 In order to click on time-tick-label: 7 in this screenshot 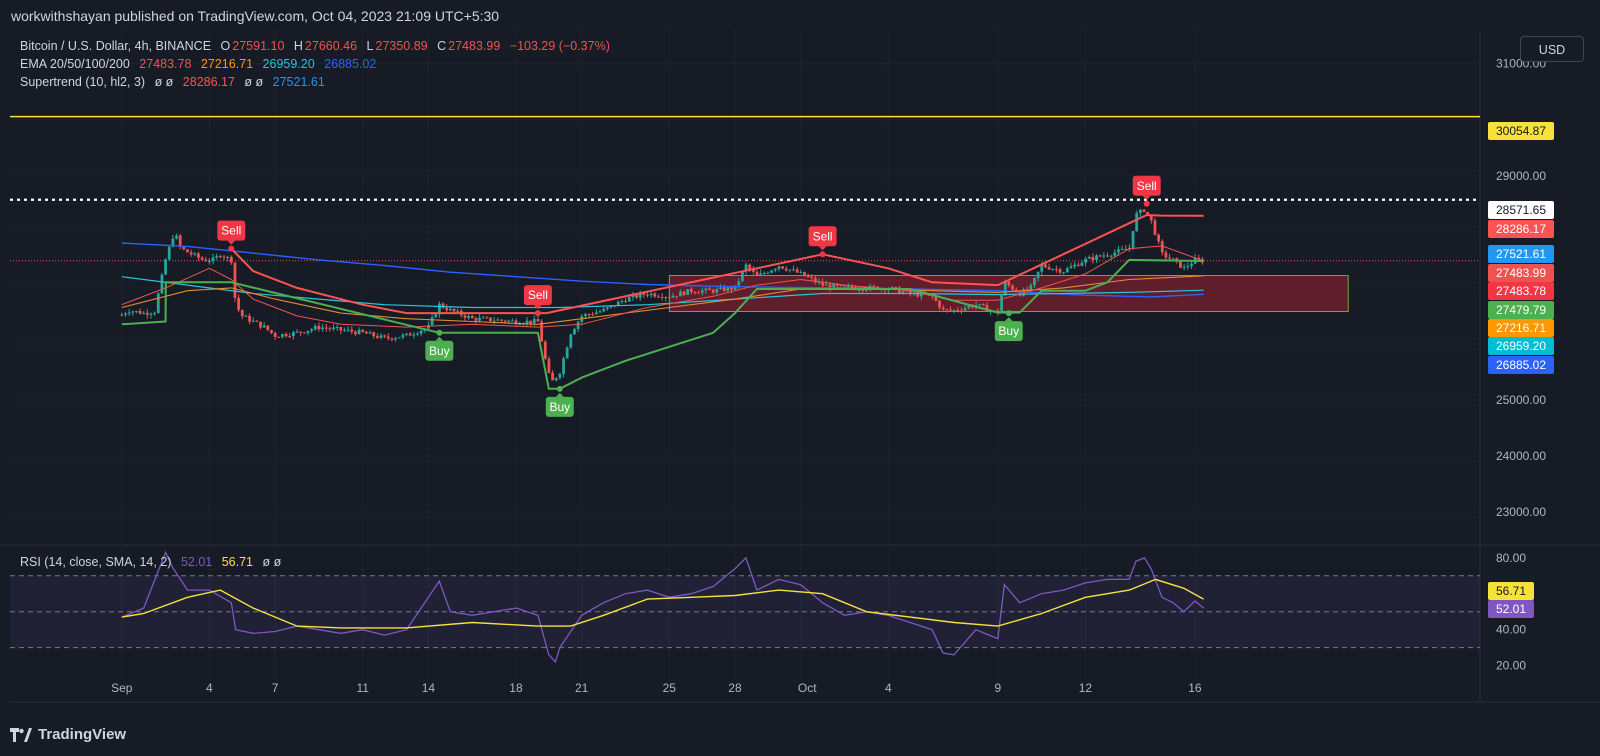, I will do `click(275, 688)`.